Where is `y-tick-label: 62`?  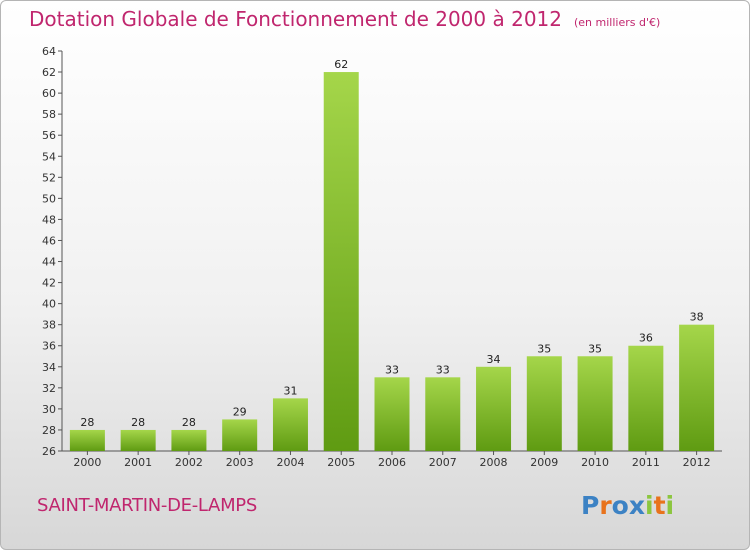 y-tick-label: 62 is located at coordinates (49, 72).